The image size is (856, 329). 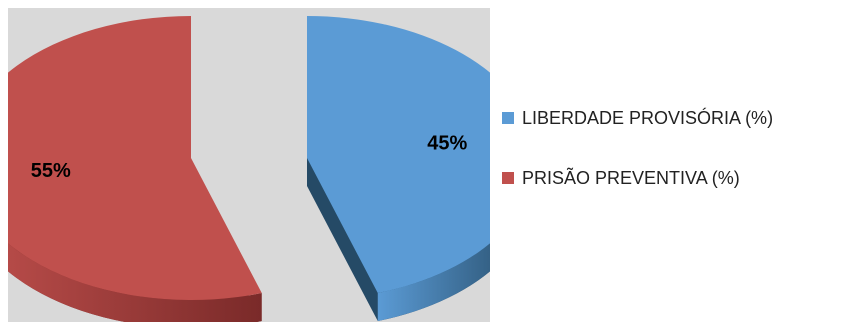 I want to click on legend-item-liberdade-provisoria: LIBERDADE PROVISÓRIA (%), so click(x=637, y=118).